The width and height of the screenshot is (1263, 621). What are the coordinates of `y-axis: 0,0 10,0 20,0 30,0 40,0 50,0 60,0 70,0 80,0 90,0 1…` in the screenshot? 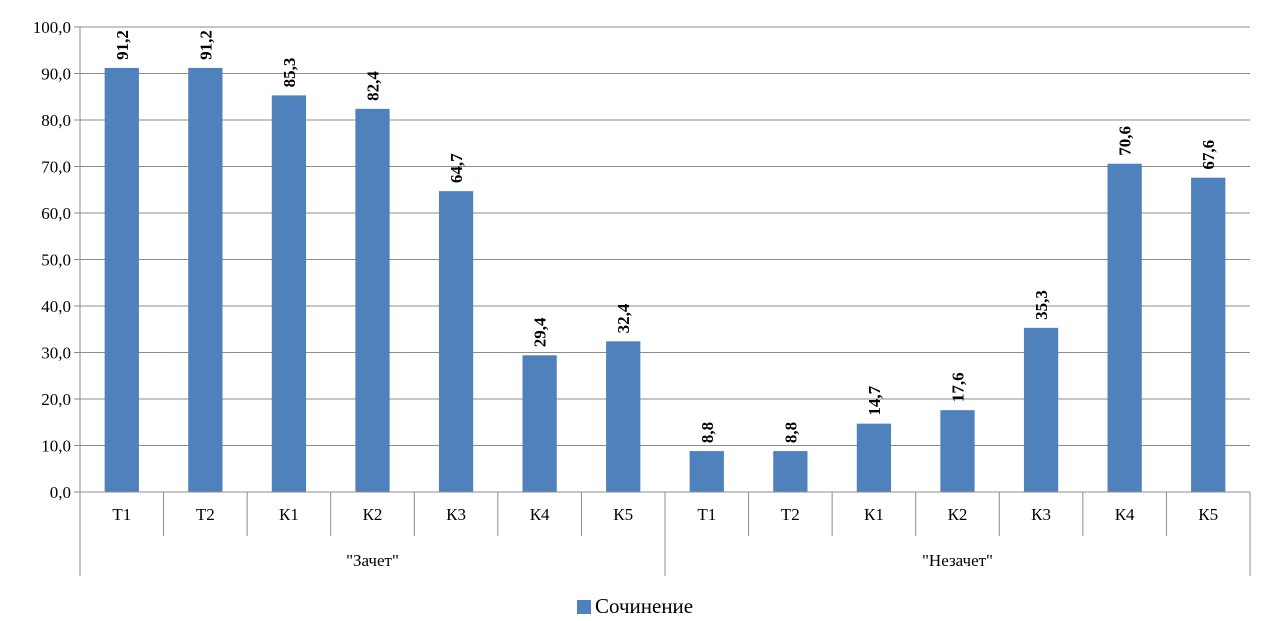 It's located at (57, 260).